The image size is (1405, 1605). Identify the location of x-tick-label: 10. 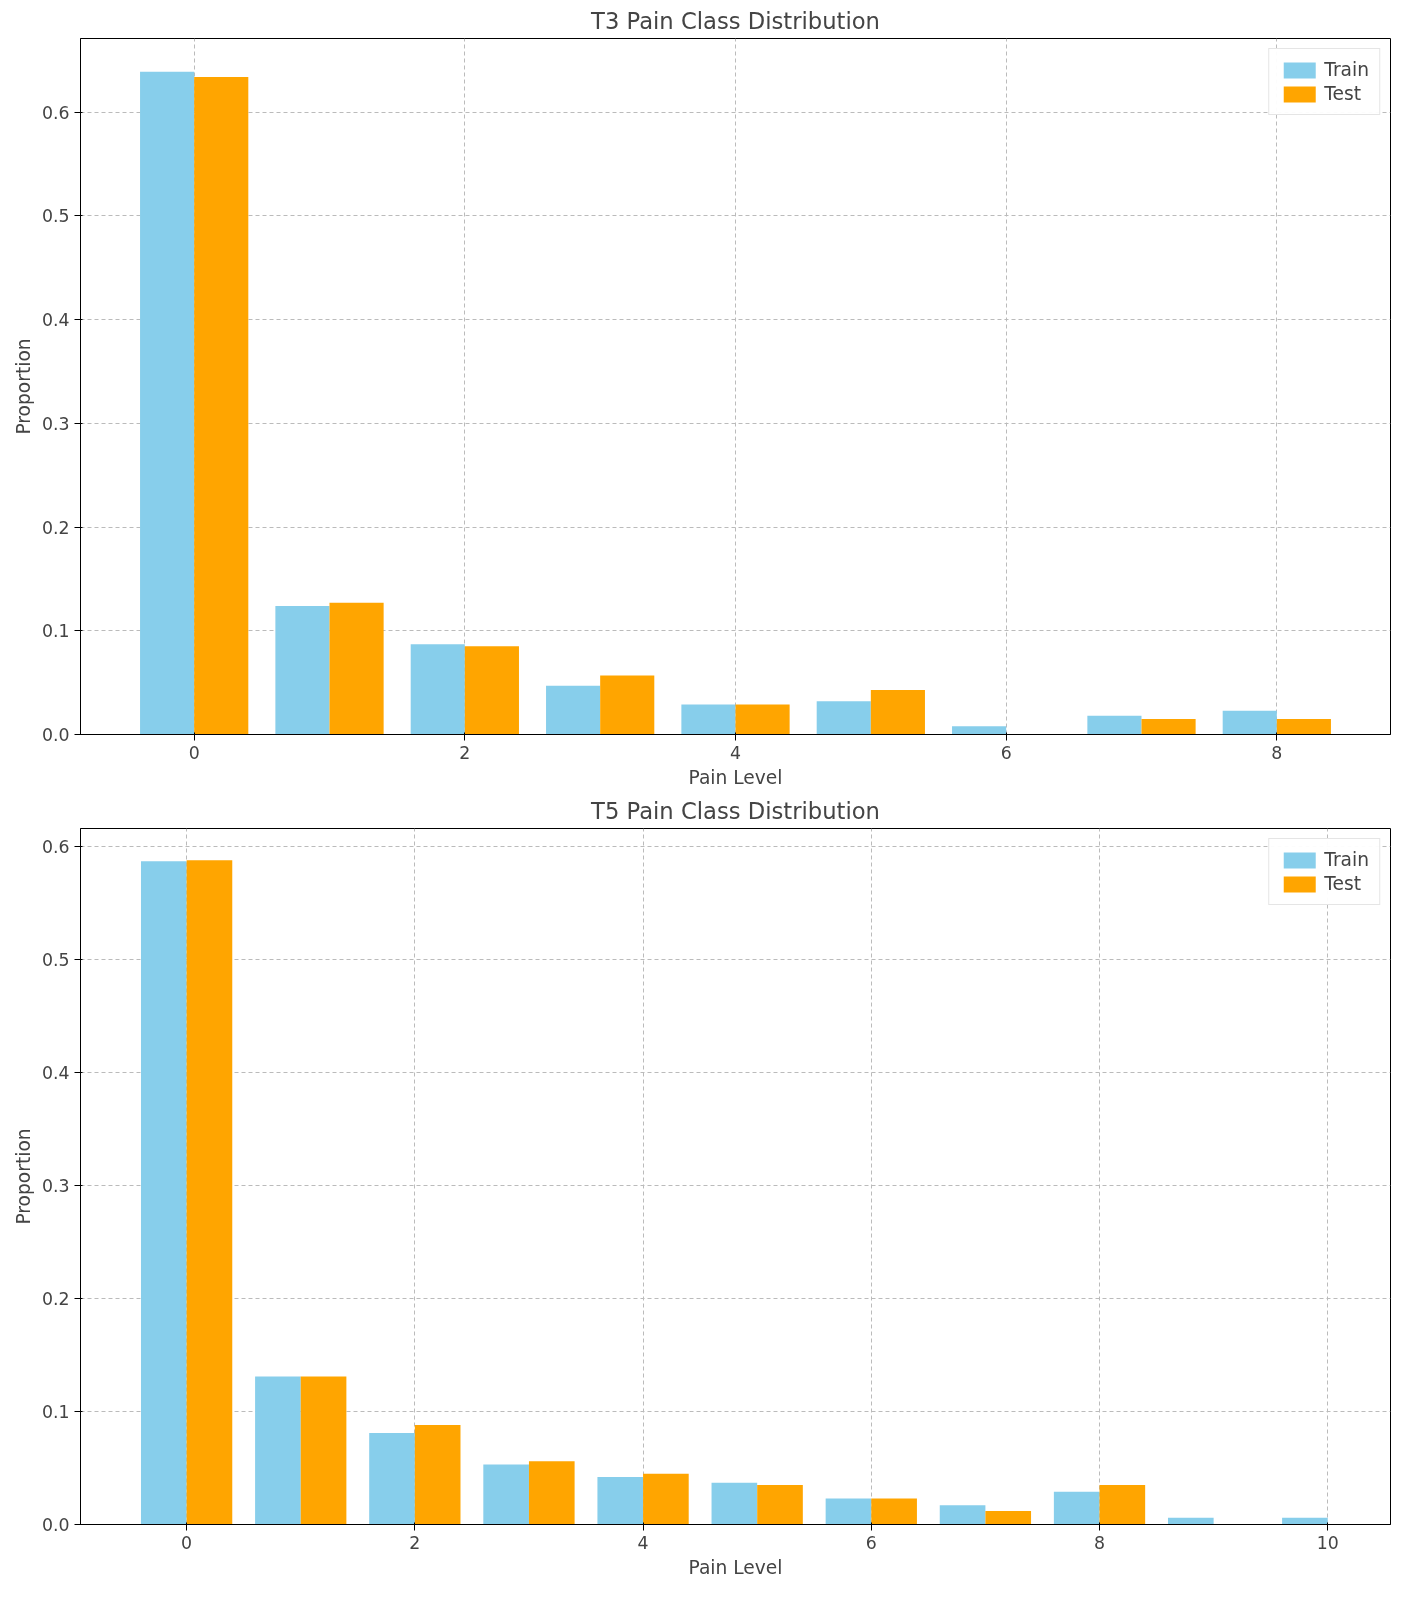
(1327, 1542).